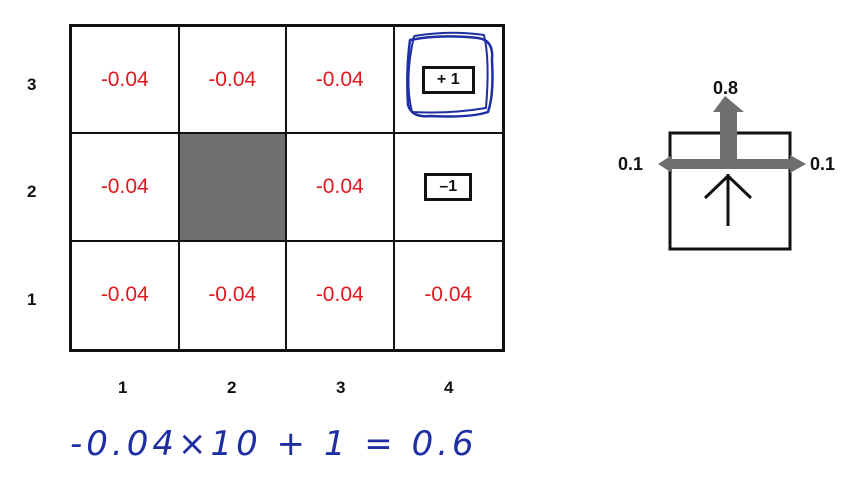  Describe the element at coordinates (341, 387) in the screenshot. I see `col-label-3: 3` at that location.